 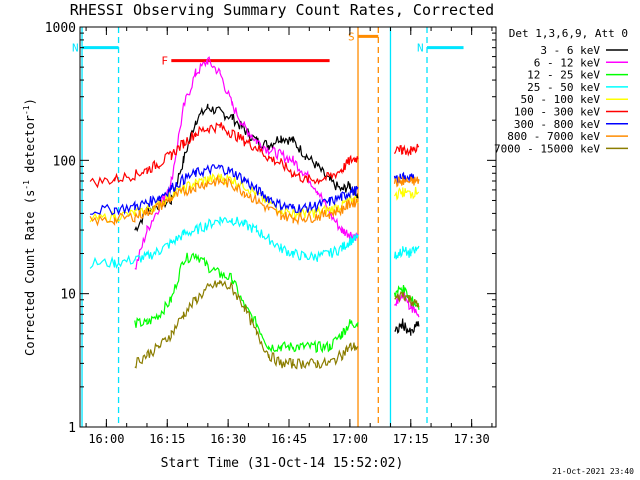 What do you see at coordinates (350, 439) in the screenshot?
I see `x-tick-label: 17:00` at bounding box center [350, 439].